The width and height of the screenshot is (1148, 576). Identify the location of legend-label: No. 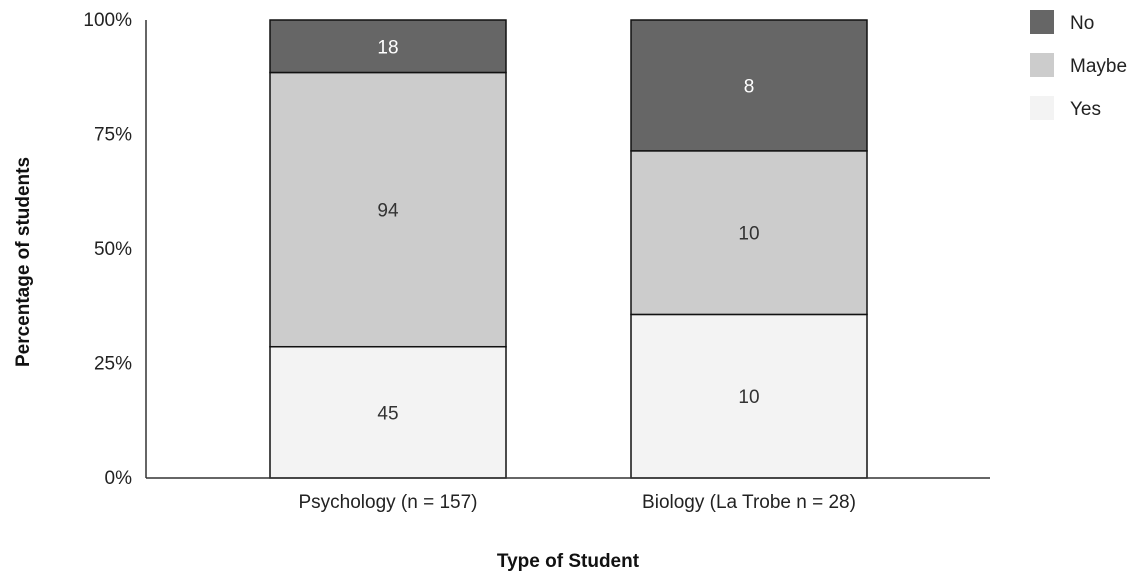
(1082, 23).